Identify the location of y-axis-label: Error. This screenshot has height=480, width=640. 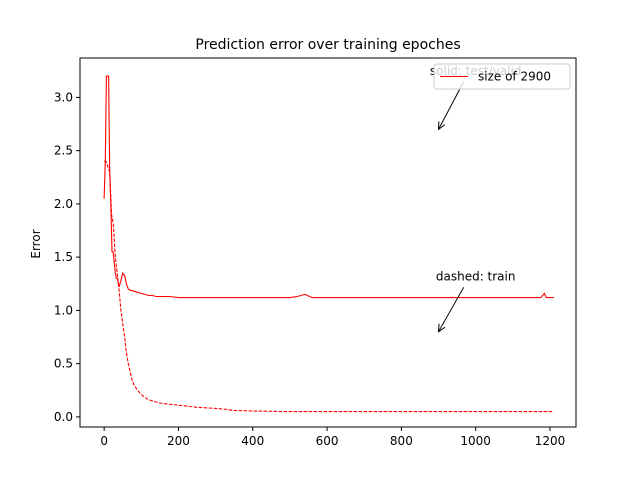
(36, 243).